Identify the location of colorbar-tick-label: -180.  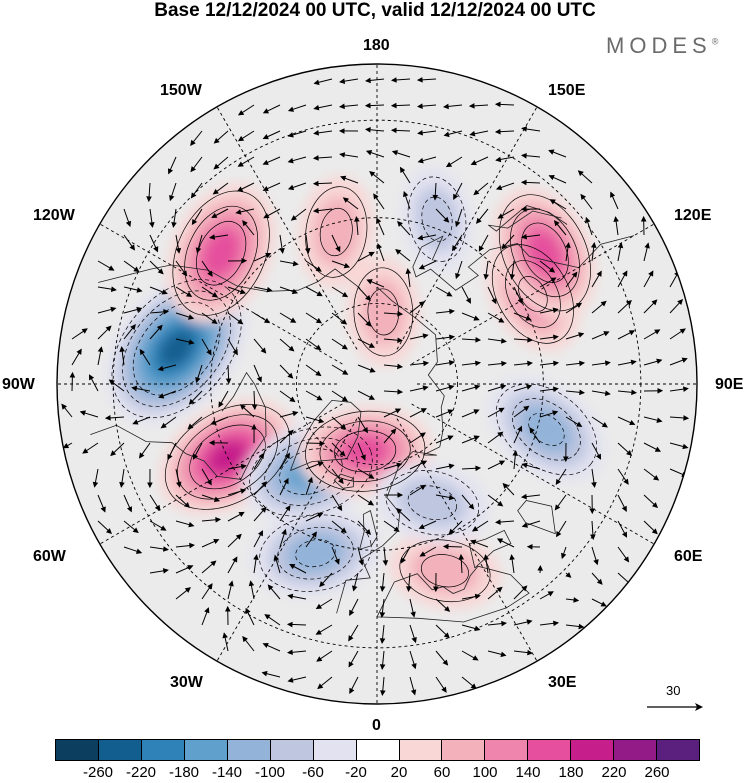
(184, 772).